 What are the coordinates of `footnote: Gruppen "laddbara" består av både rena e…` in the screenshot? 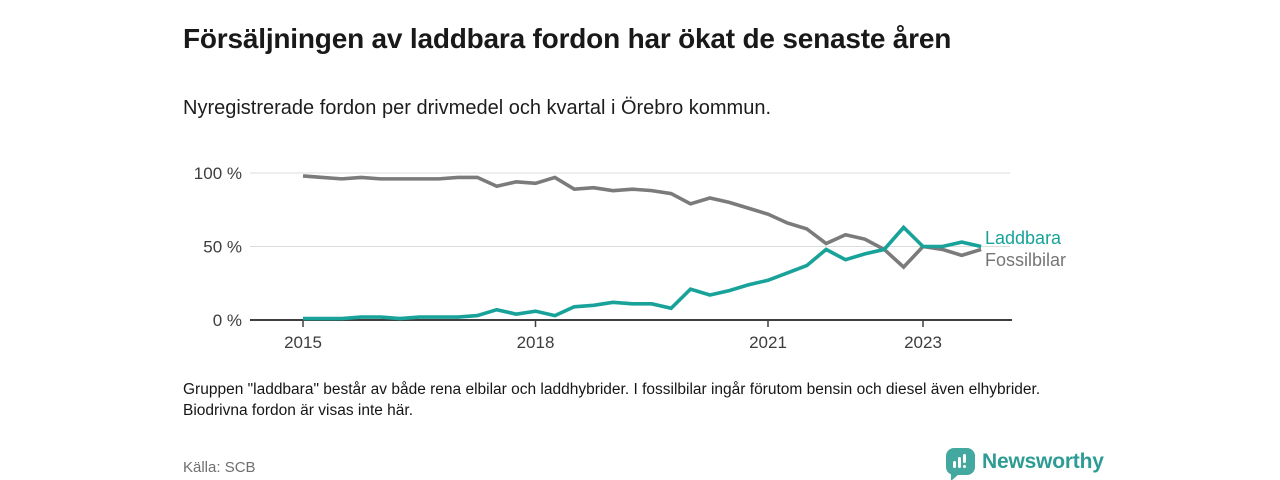 It's located at (612, 400).